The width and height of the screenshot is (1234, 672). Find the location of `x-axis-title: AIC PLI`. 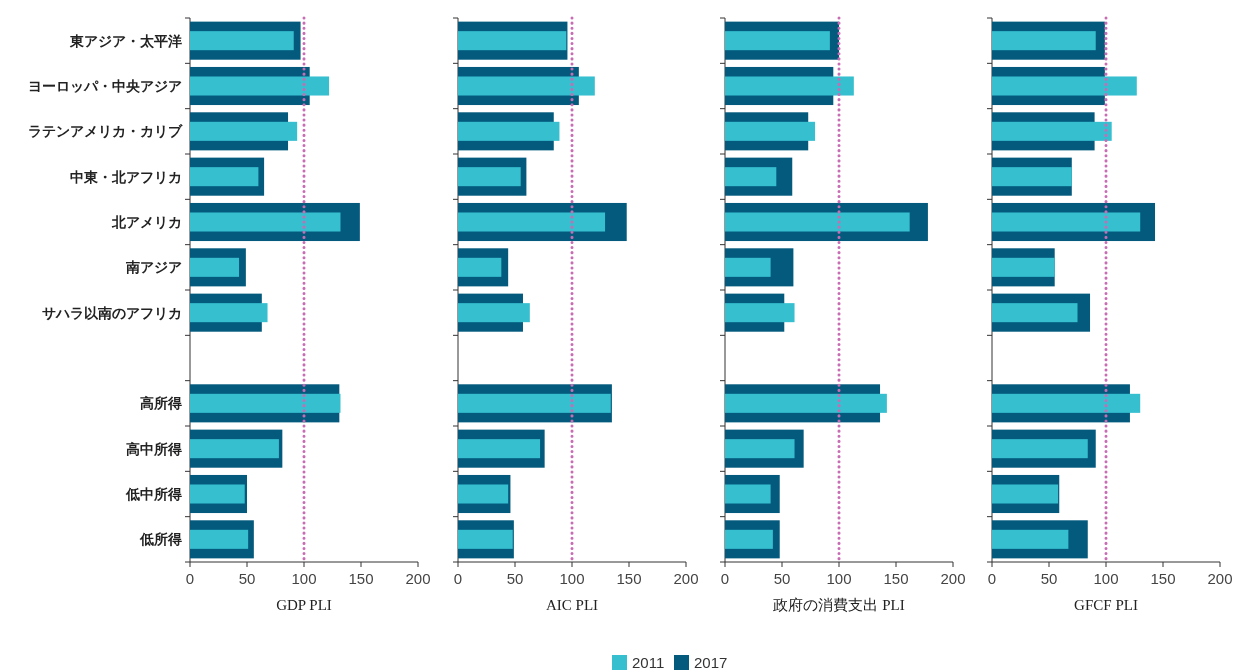

x-axis-title: AIC PLI is located at coordinates (572, 605).